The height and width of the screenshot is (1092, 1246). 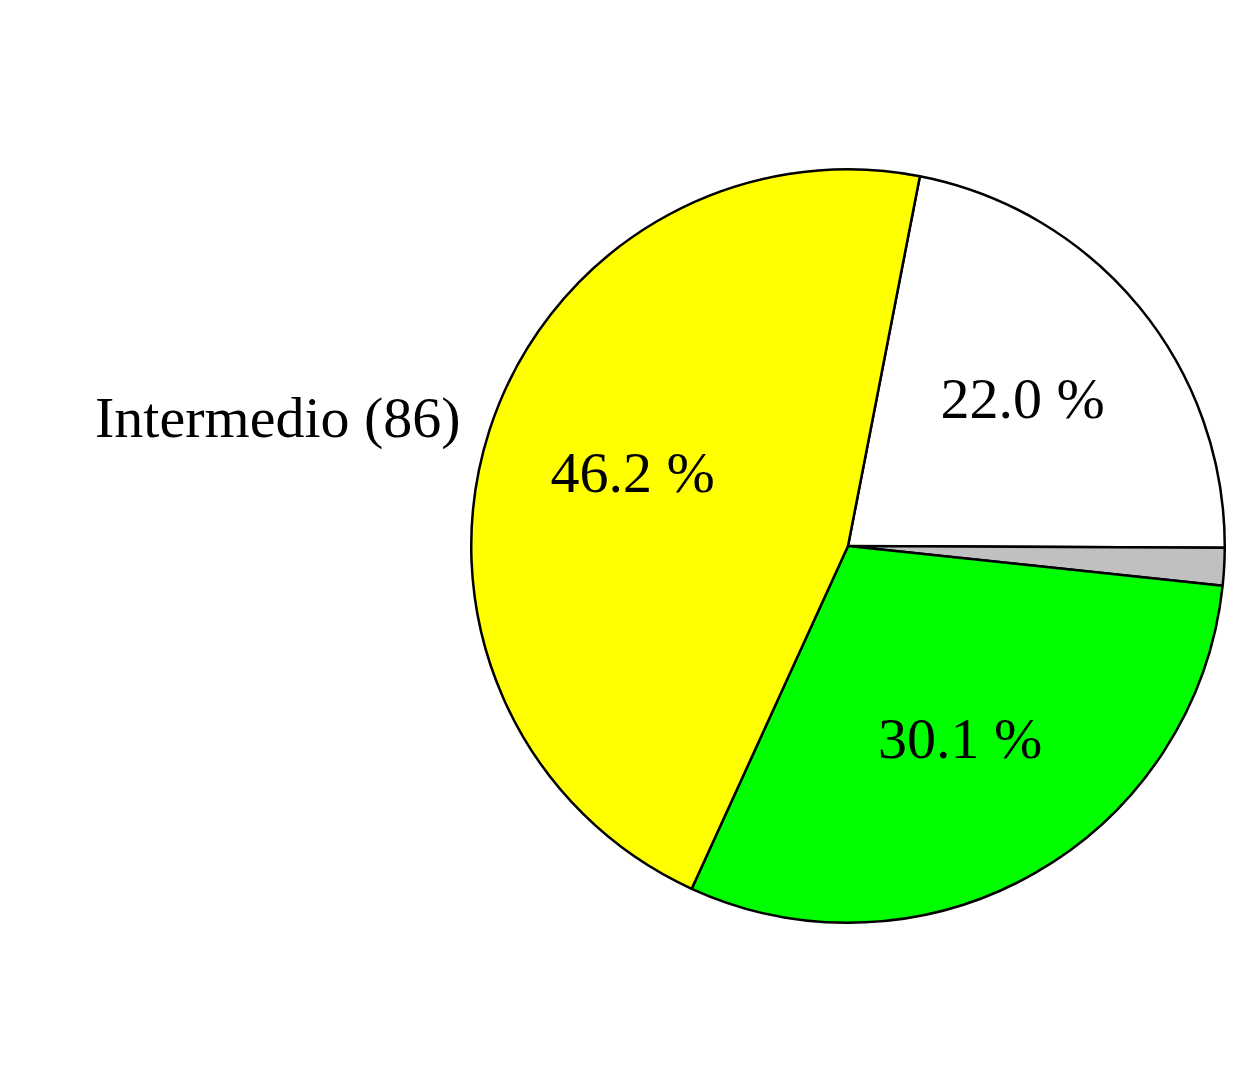 What do you see at coordinates (960, 738) in the screenshot?
I see `data-label: 30.1 %` at bounding box center [960, 738].